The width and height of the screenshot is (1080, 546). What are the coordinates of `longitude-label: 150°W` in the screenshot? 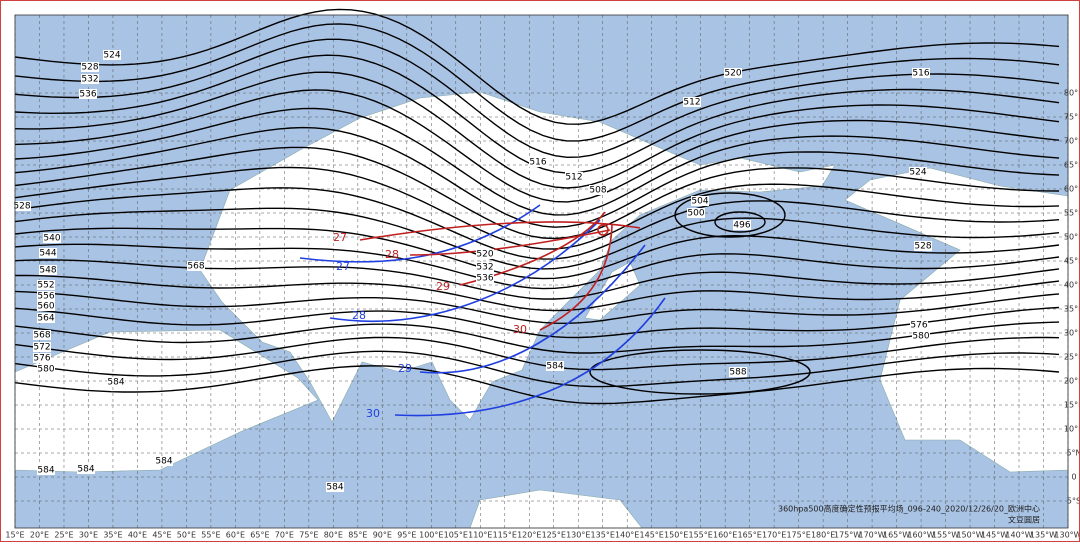 It's located at (969, 535).